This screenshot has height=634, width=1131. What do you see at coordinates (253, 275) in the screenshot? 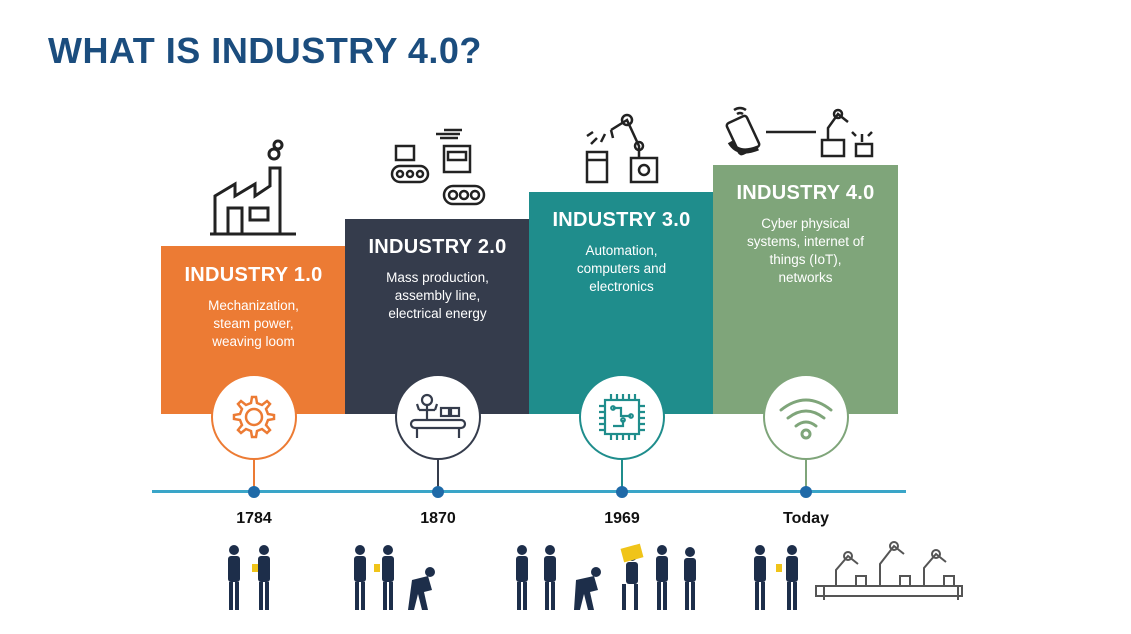
I see `stage-heading: INDUSTRY 1.0` at bounding box center [253, 275].